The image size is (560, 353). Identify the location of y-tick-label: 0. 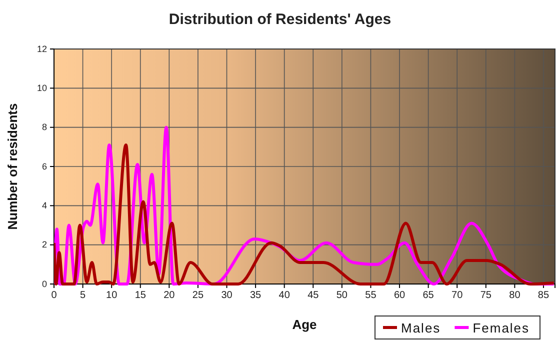
(44, 283).